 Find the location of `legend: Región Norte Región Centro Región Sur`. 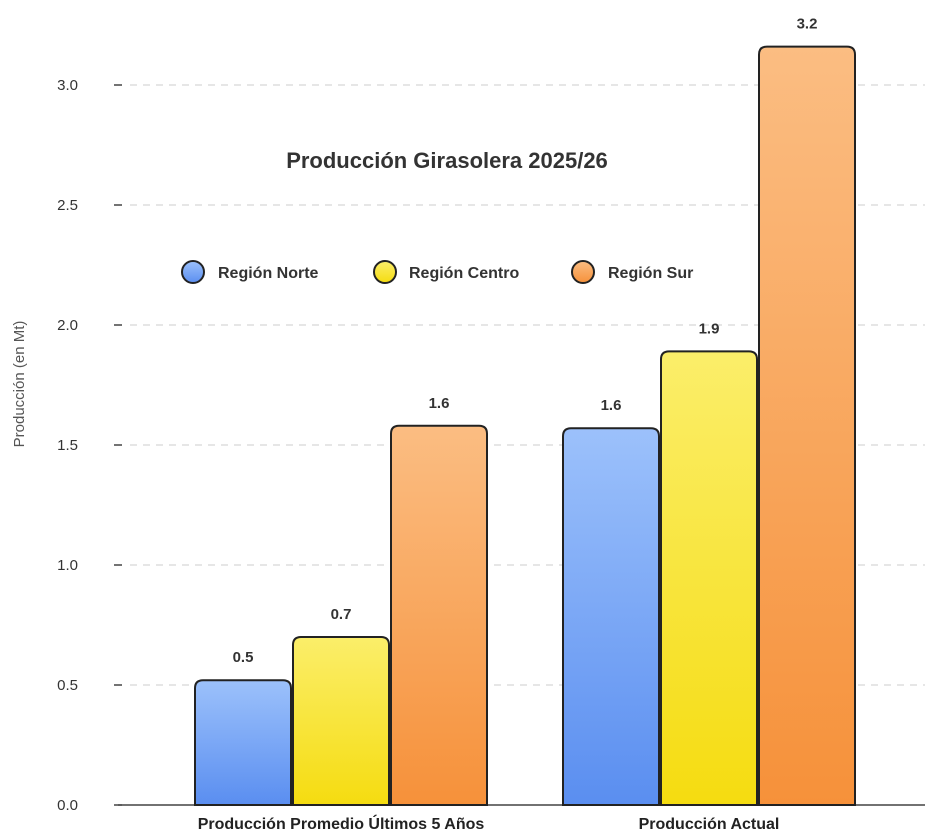

legend: Región Norte Región Centro Región Sur is located at coordinates (437, 272).